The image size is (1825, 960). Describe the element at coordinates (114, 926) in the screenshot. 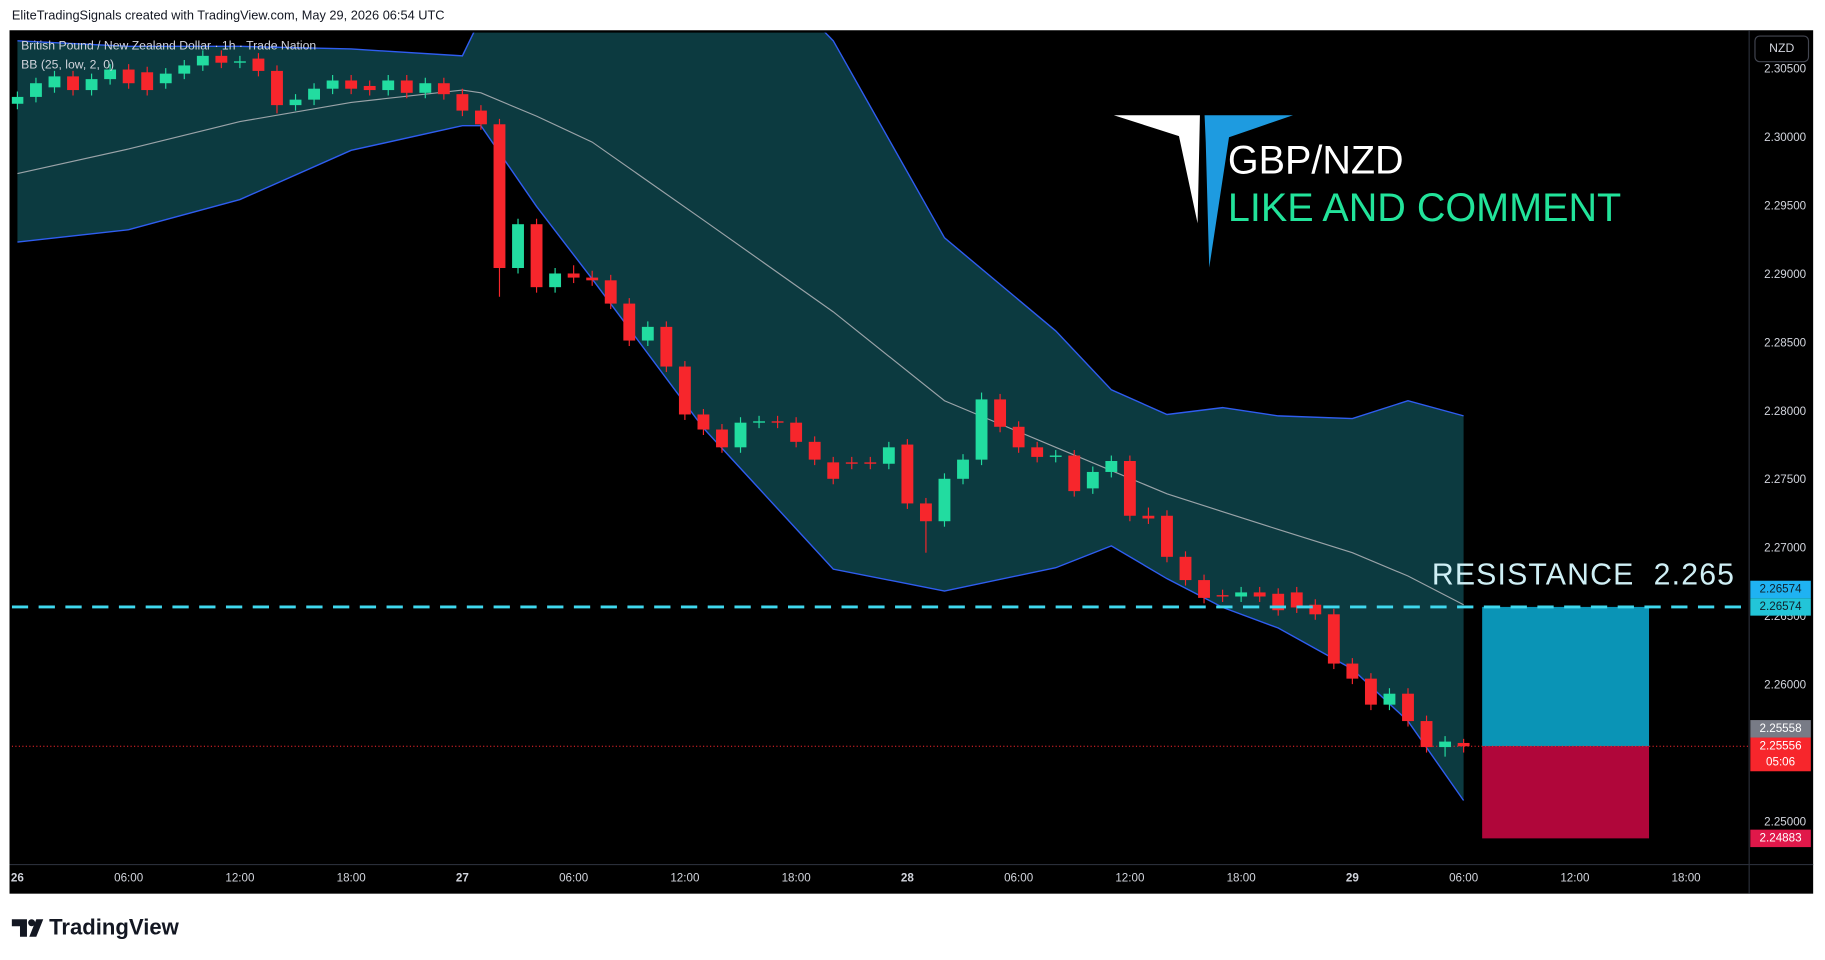

I see `brand-name: TradingView` at that location.